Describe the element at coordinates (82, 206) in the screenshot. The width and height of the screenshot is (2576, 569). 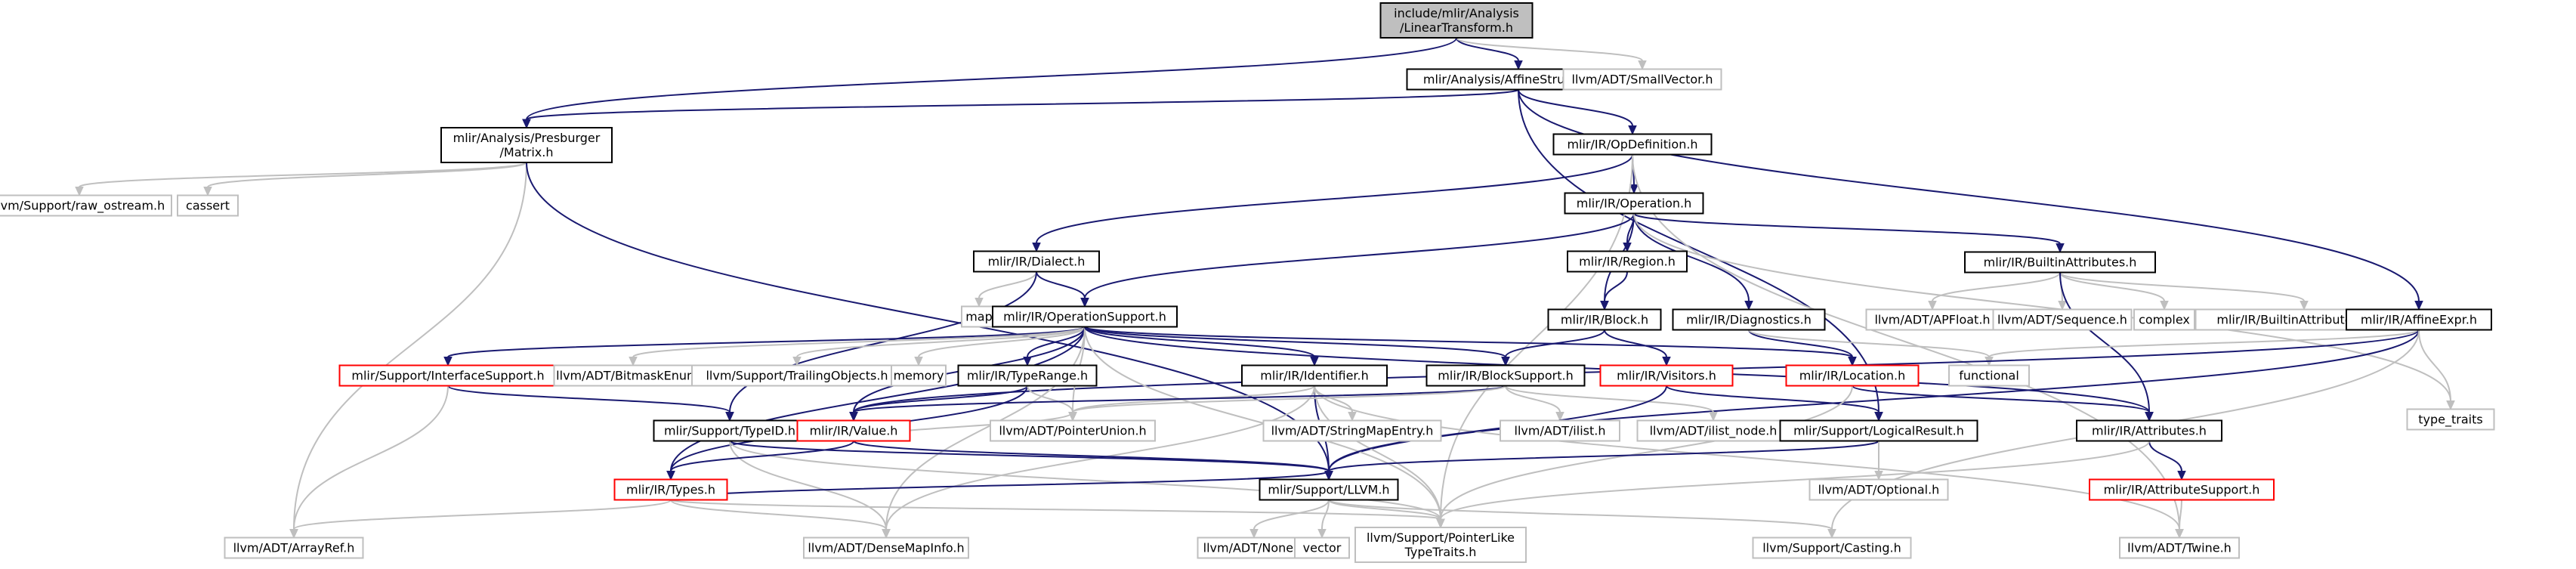
I see `node-label: llvm/Support/raw_ostream.h` at that location.